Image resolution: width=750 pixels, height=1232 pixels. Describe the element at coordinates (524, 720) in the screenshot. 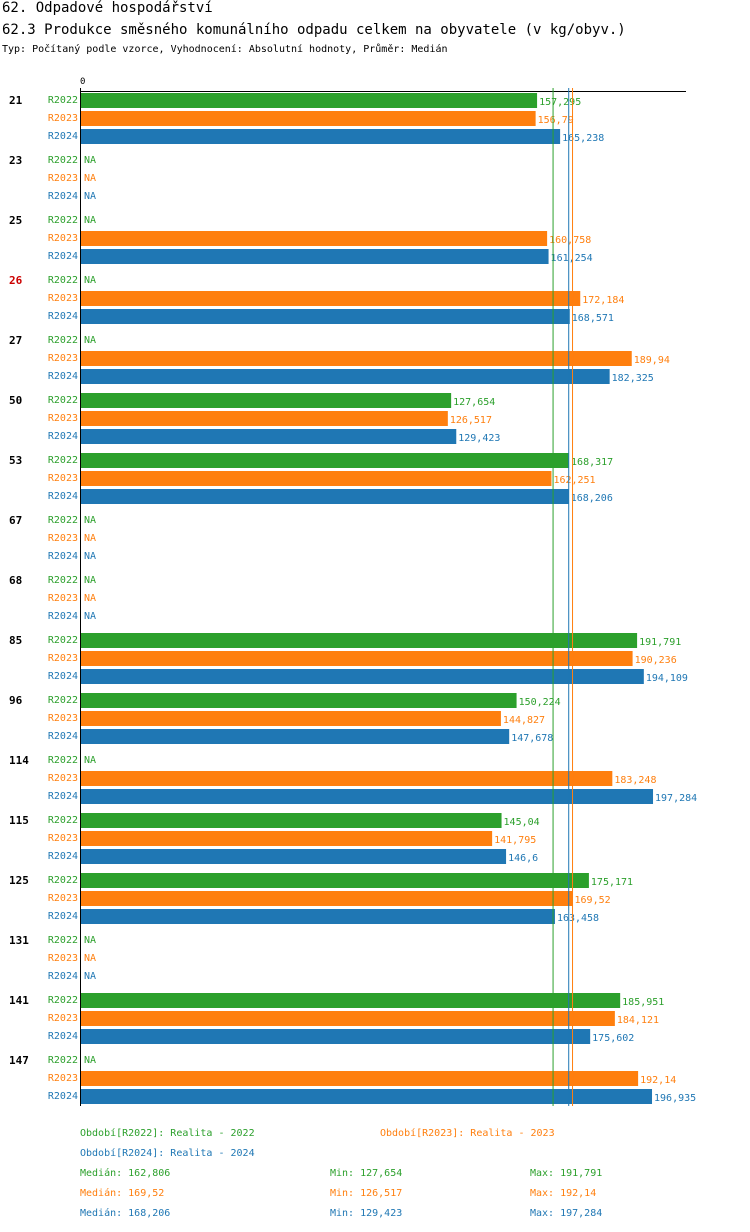

I see `value-label: 144,827` at that location.